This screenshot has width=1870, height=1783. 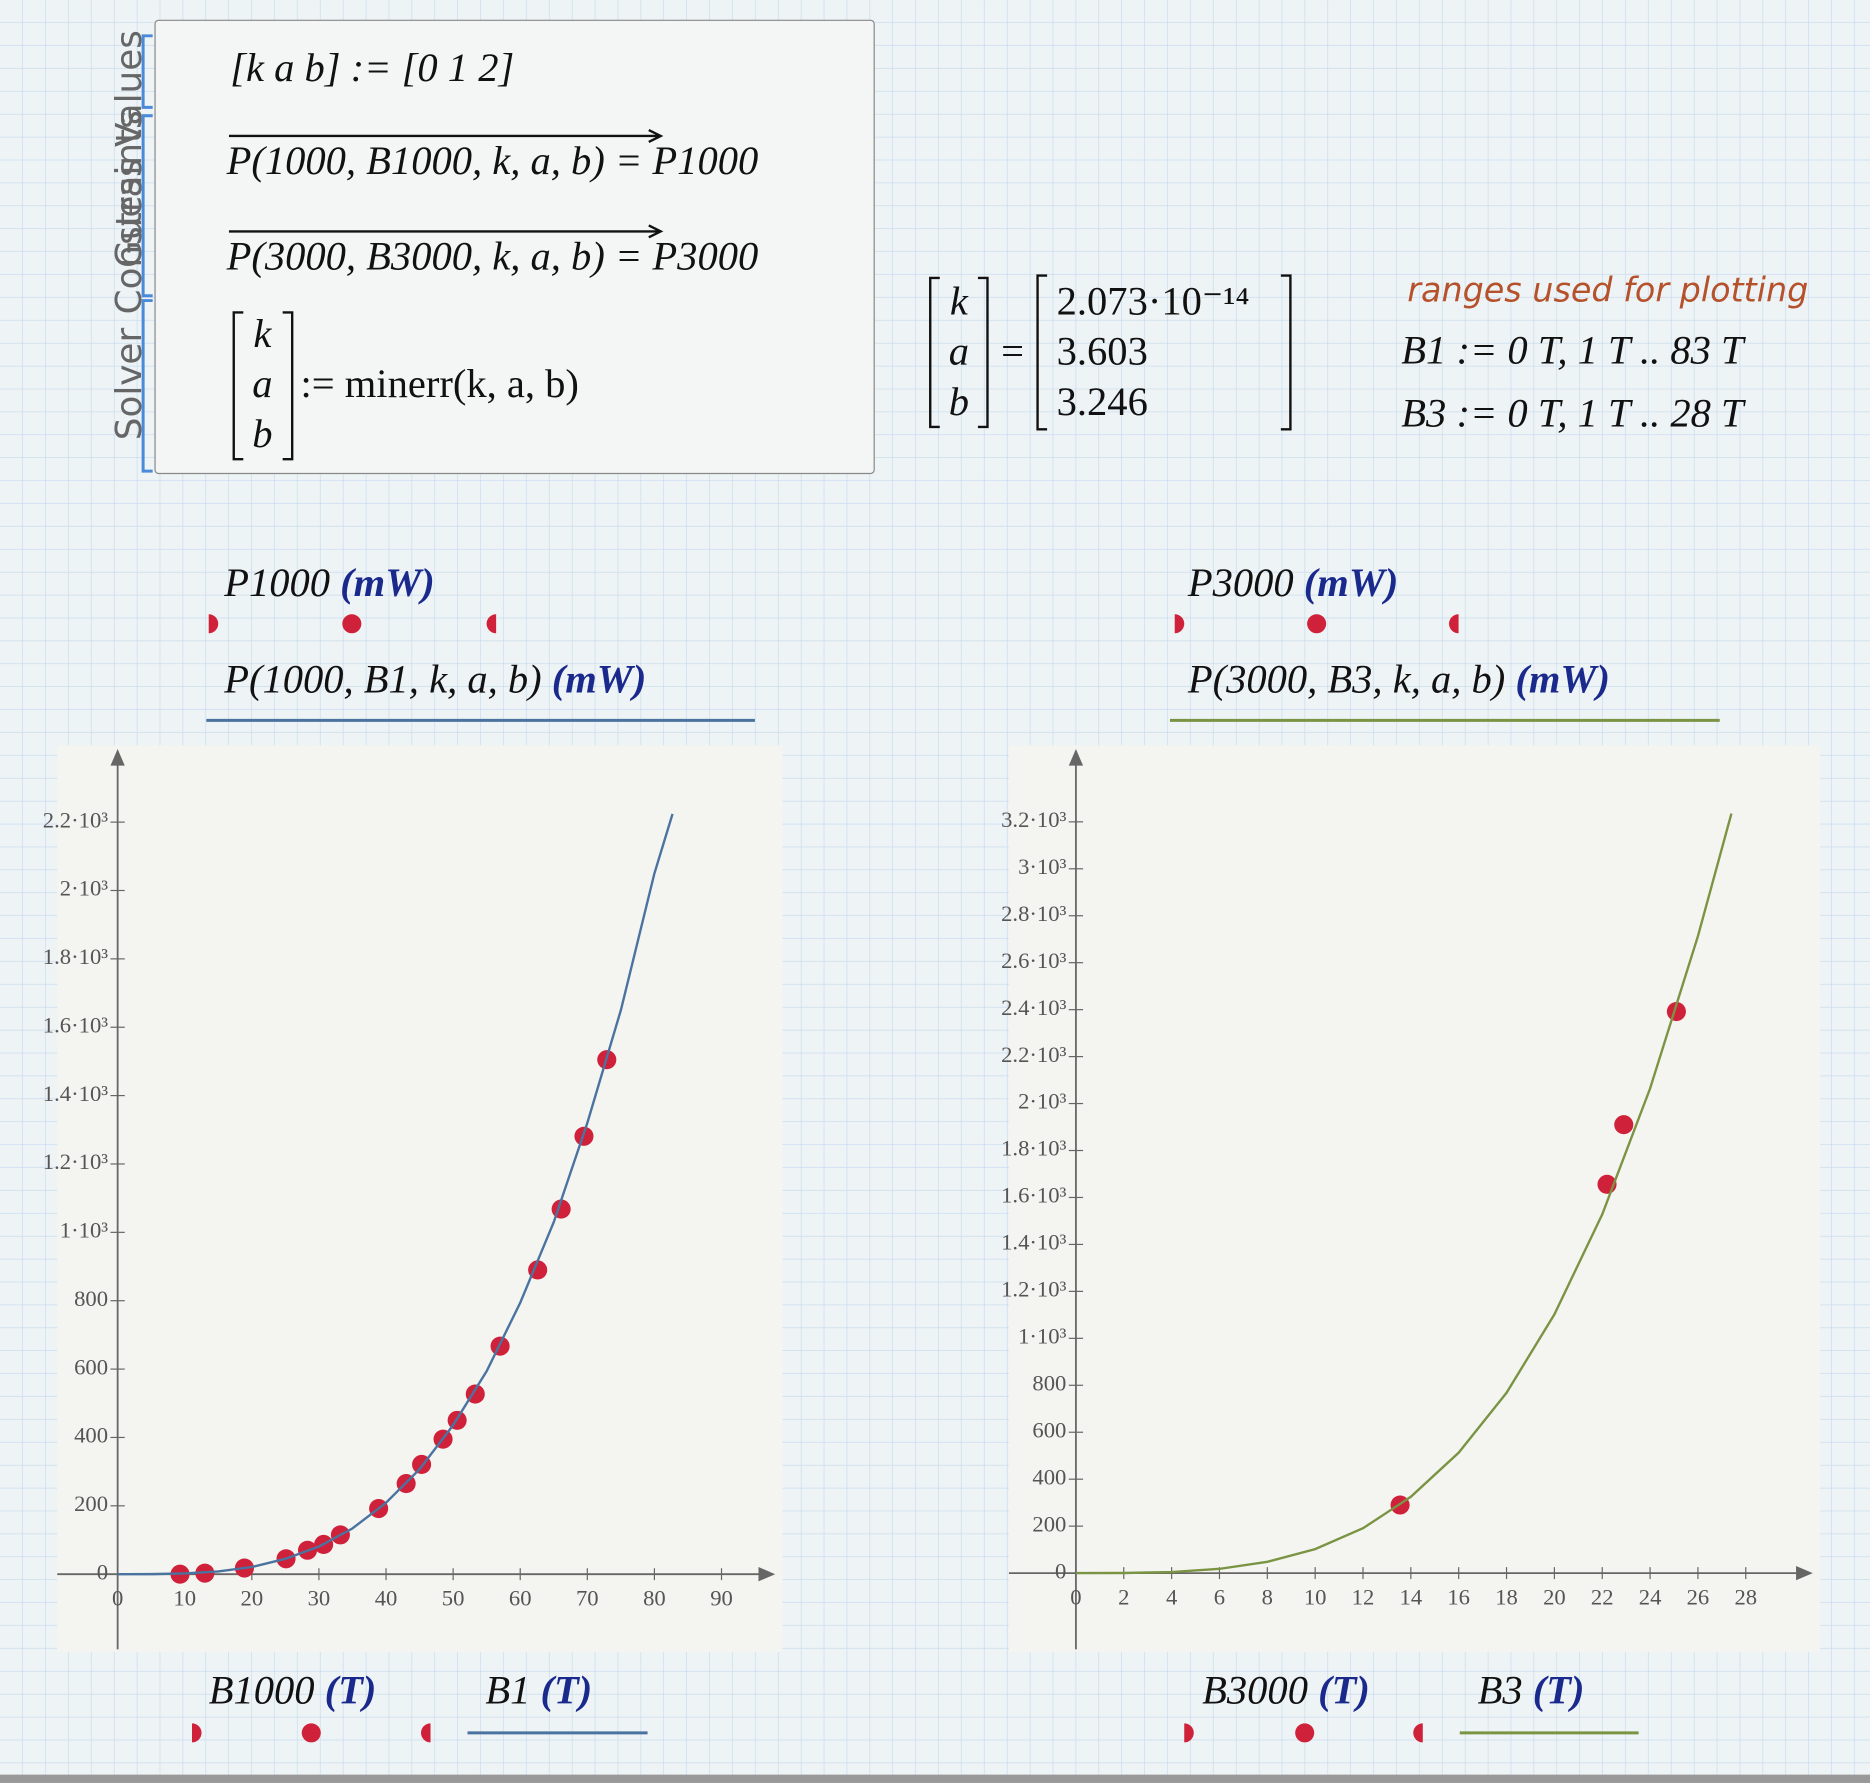 What do you see at coordinates (1573, 413) in the screenshot?
I see `range-def: B3 := 0 T, 1 T .. 28 T` at bounding box center [1573, 413].